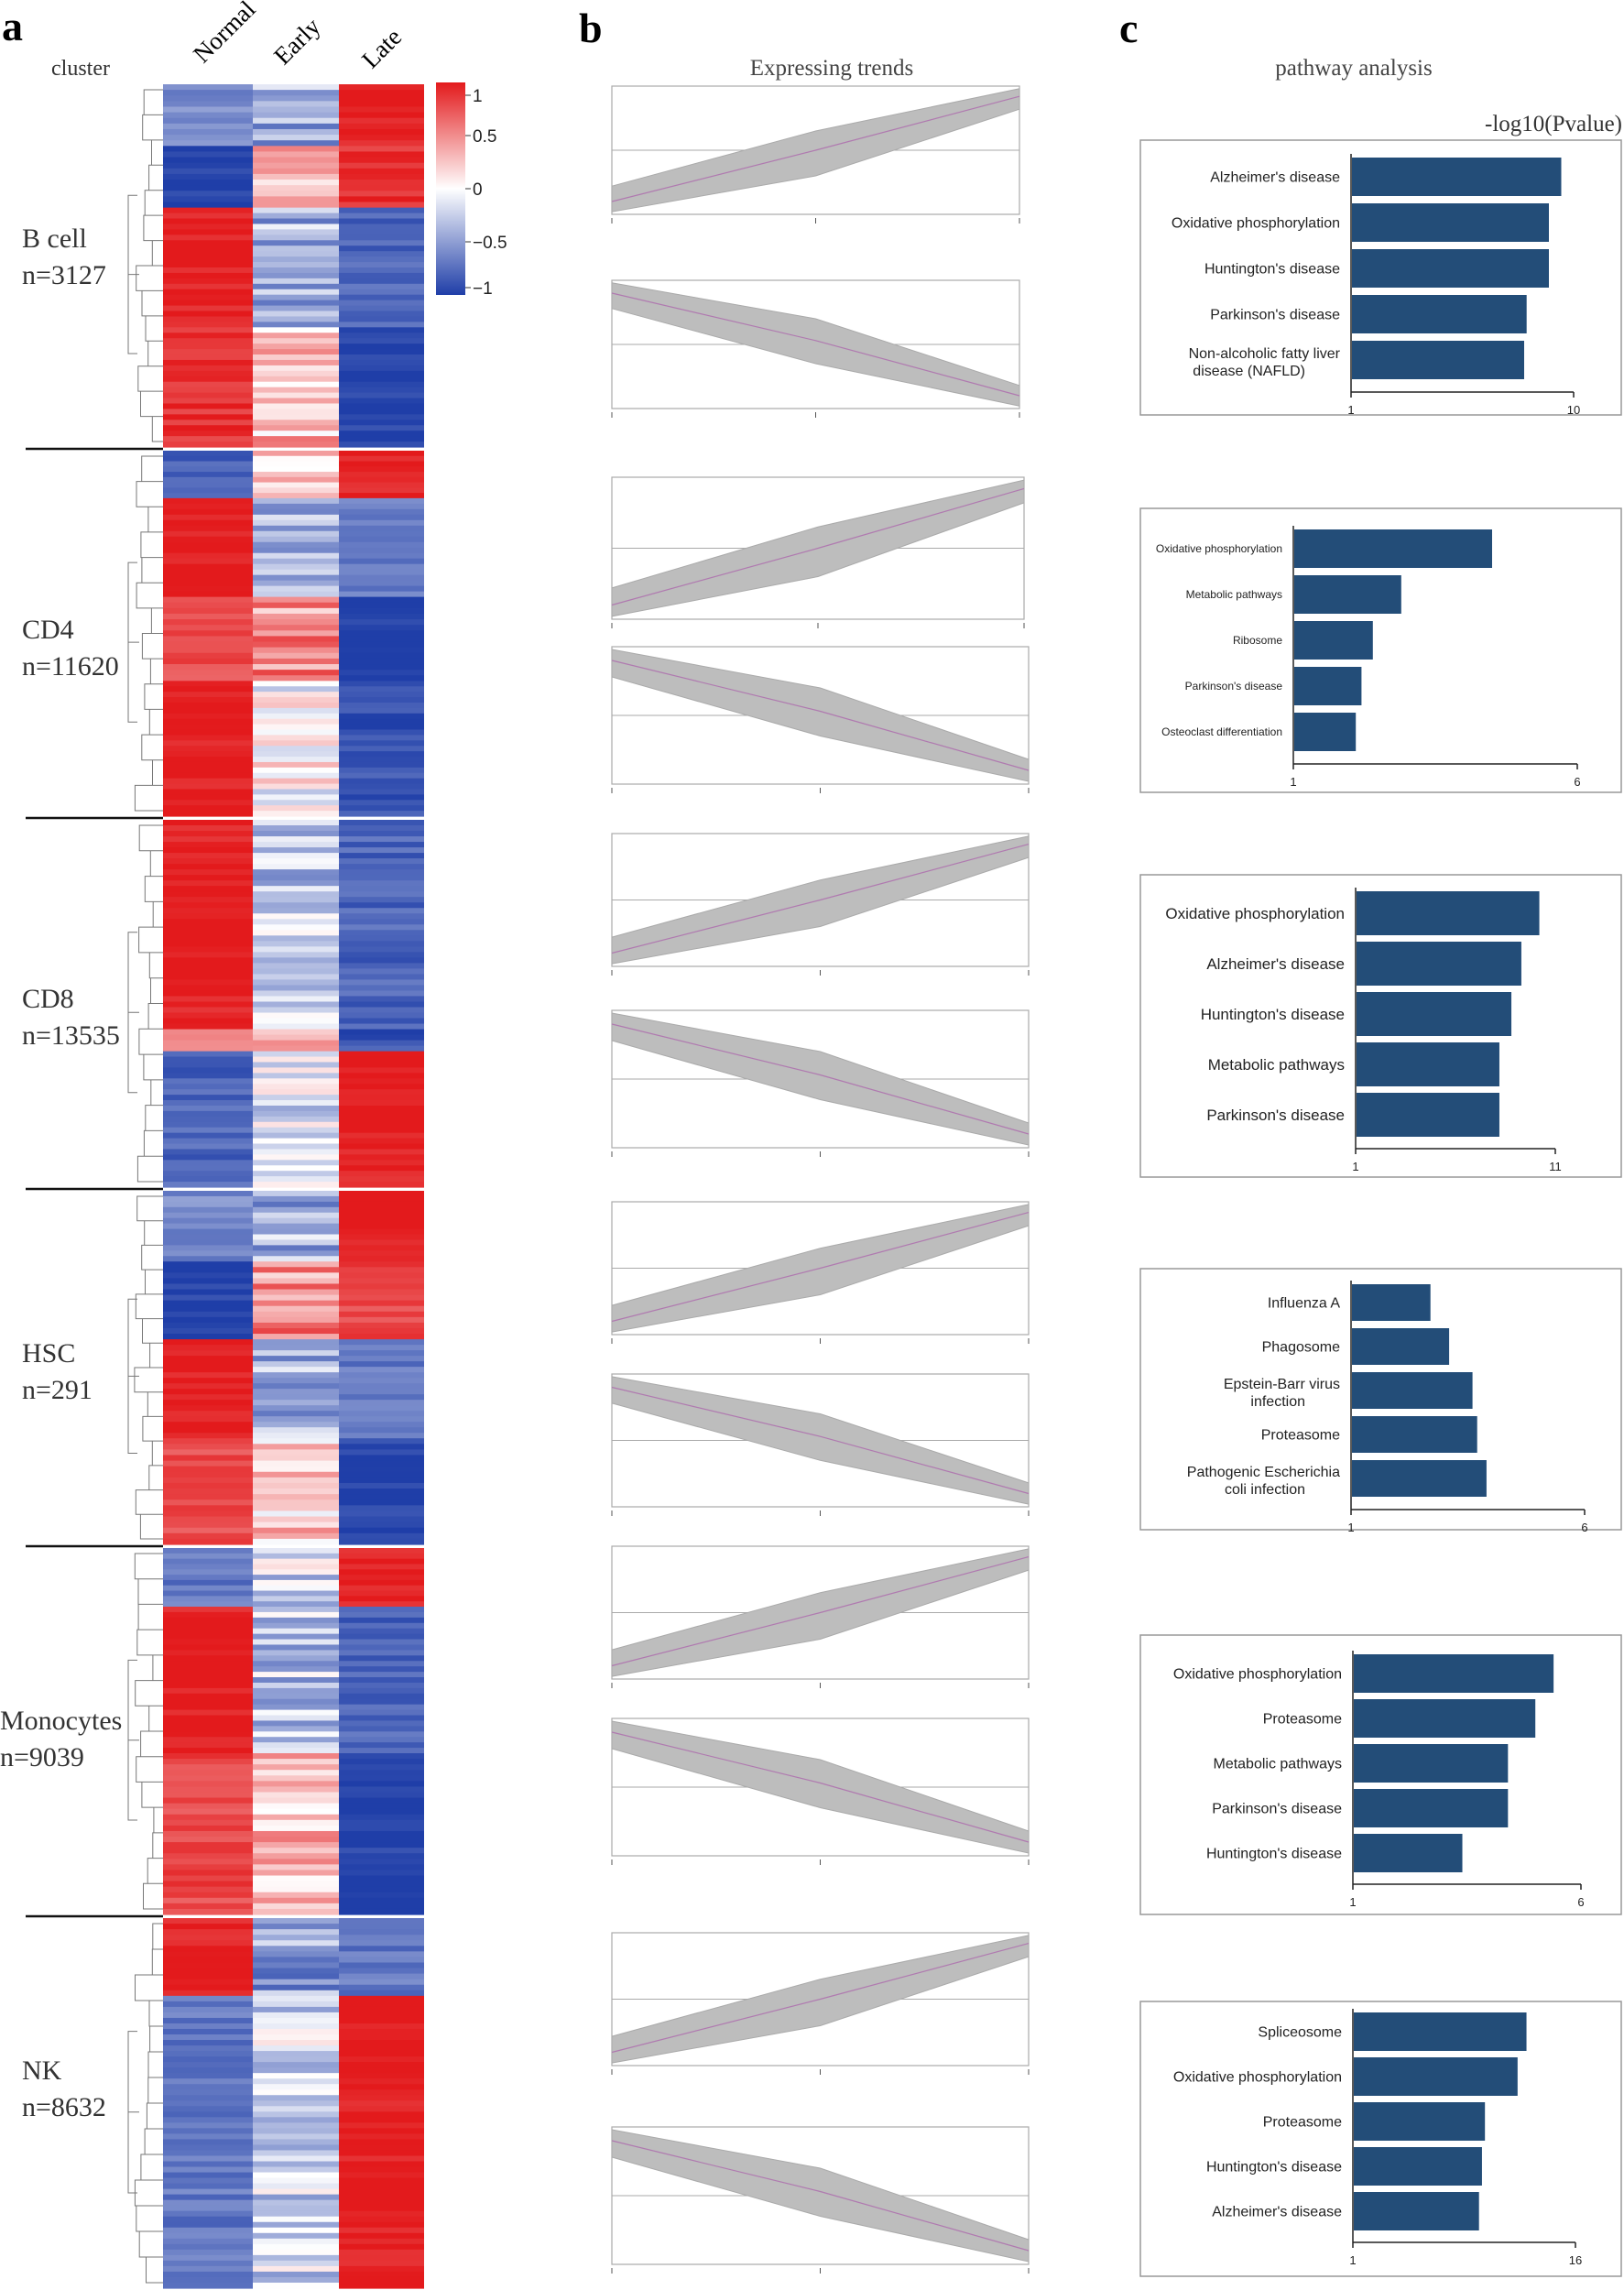 The image size is (1624, 2290). I want to click on trend-plot, so click(820, 1792).